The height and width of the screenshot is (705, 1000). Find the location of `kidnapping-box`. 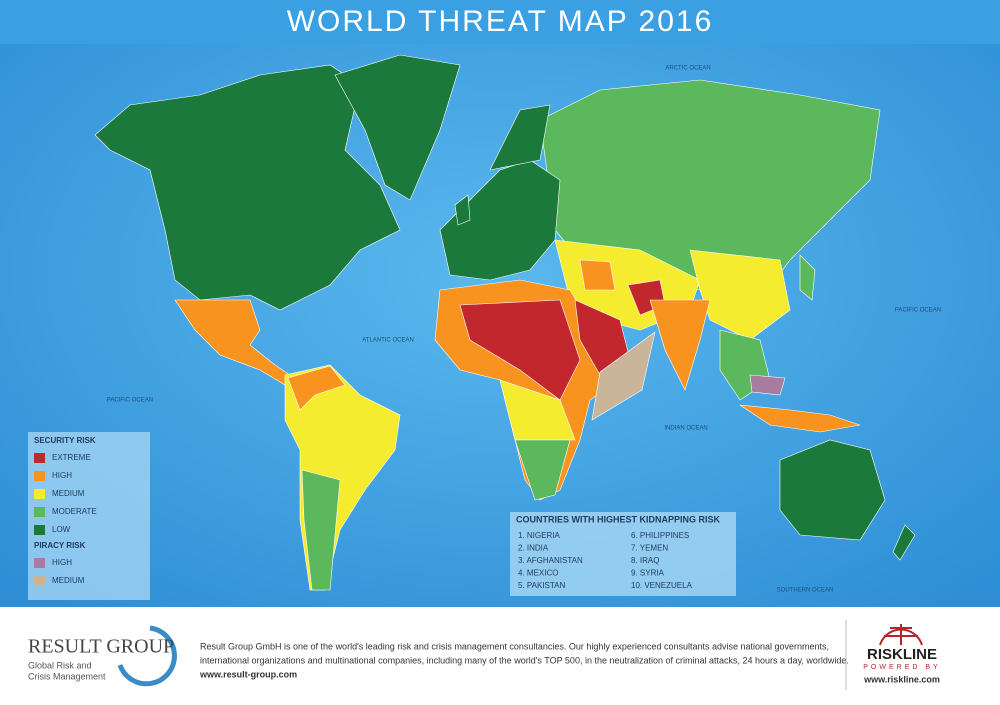

kidnapping-box is located at coordinates (623, 554).